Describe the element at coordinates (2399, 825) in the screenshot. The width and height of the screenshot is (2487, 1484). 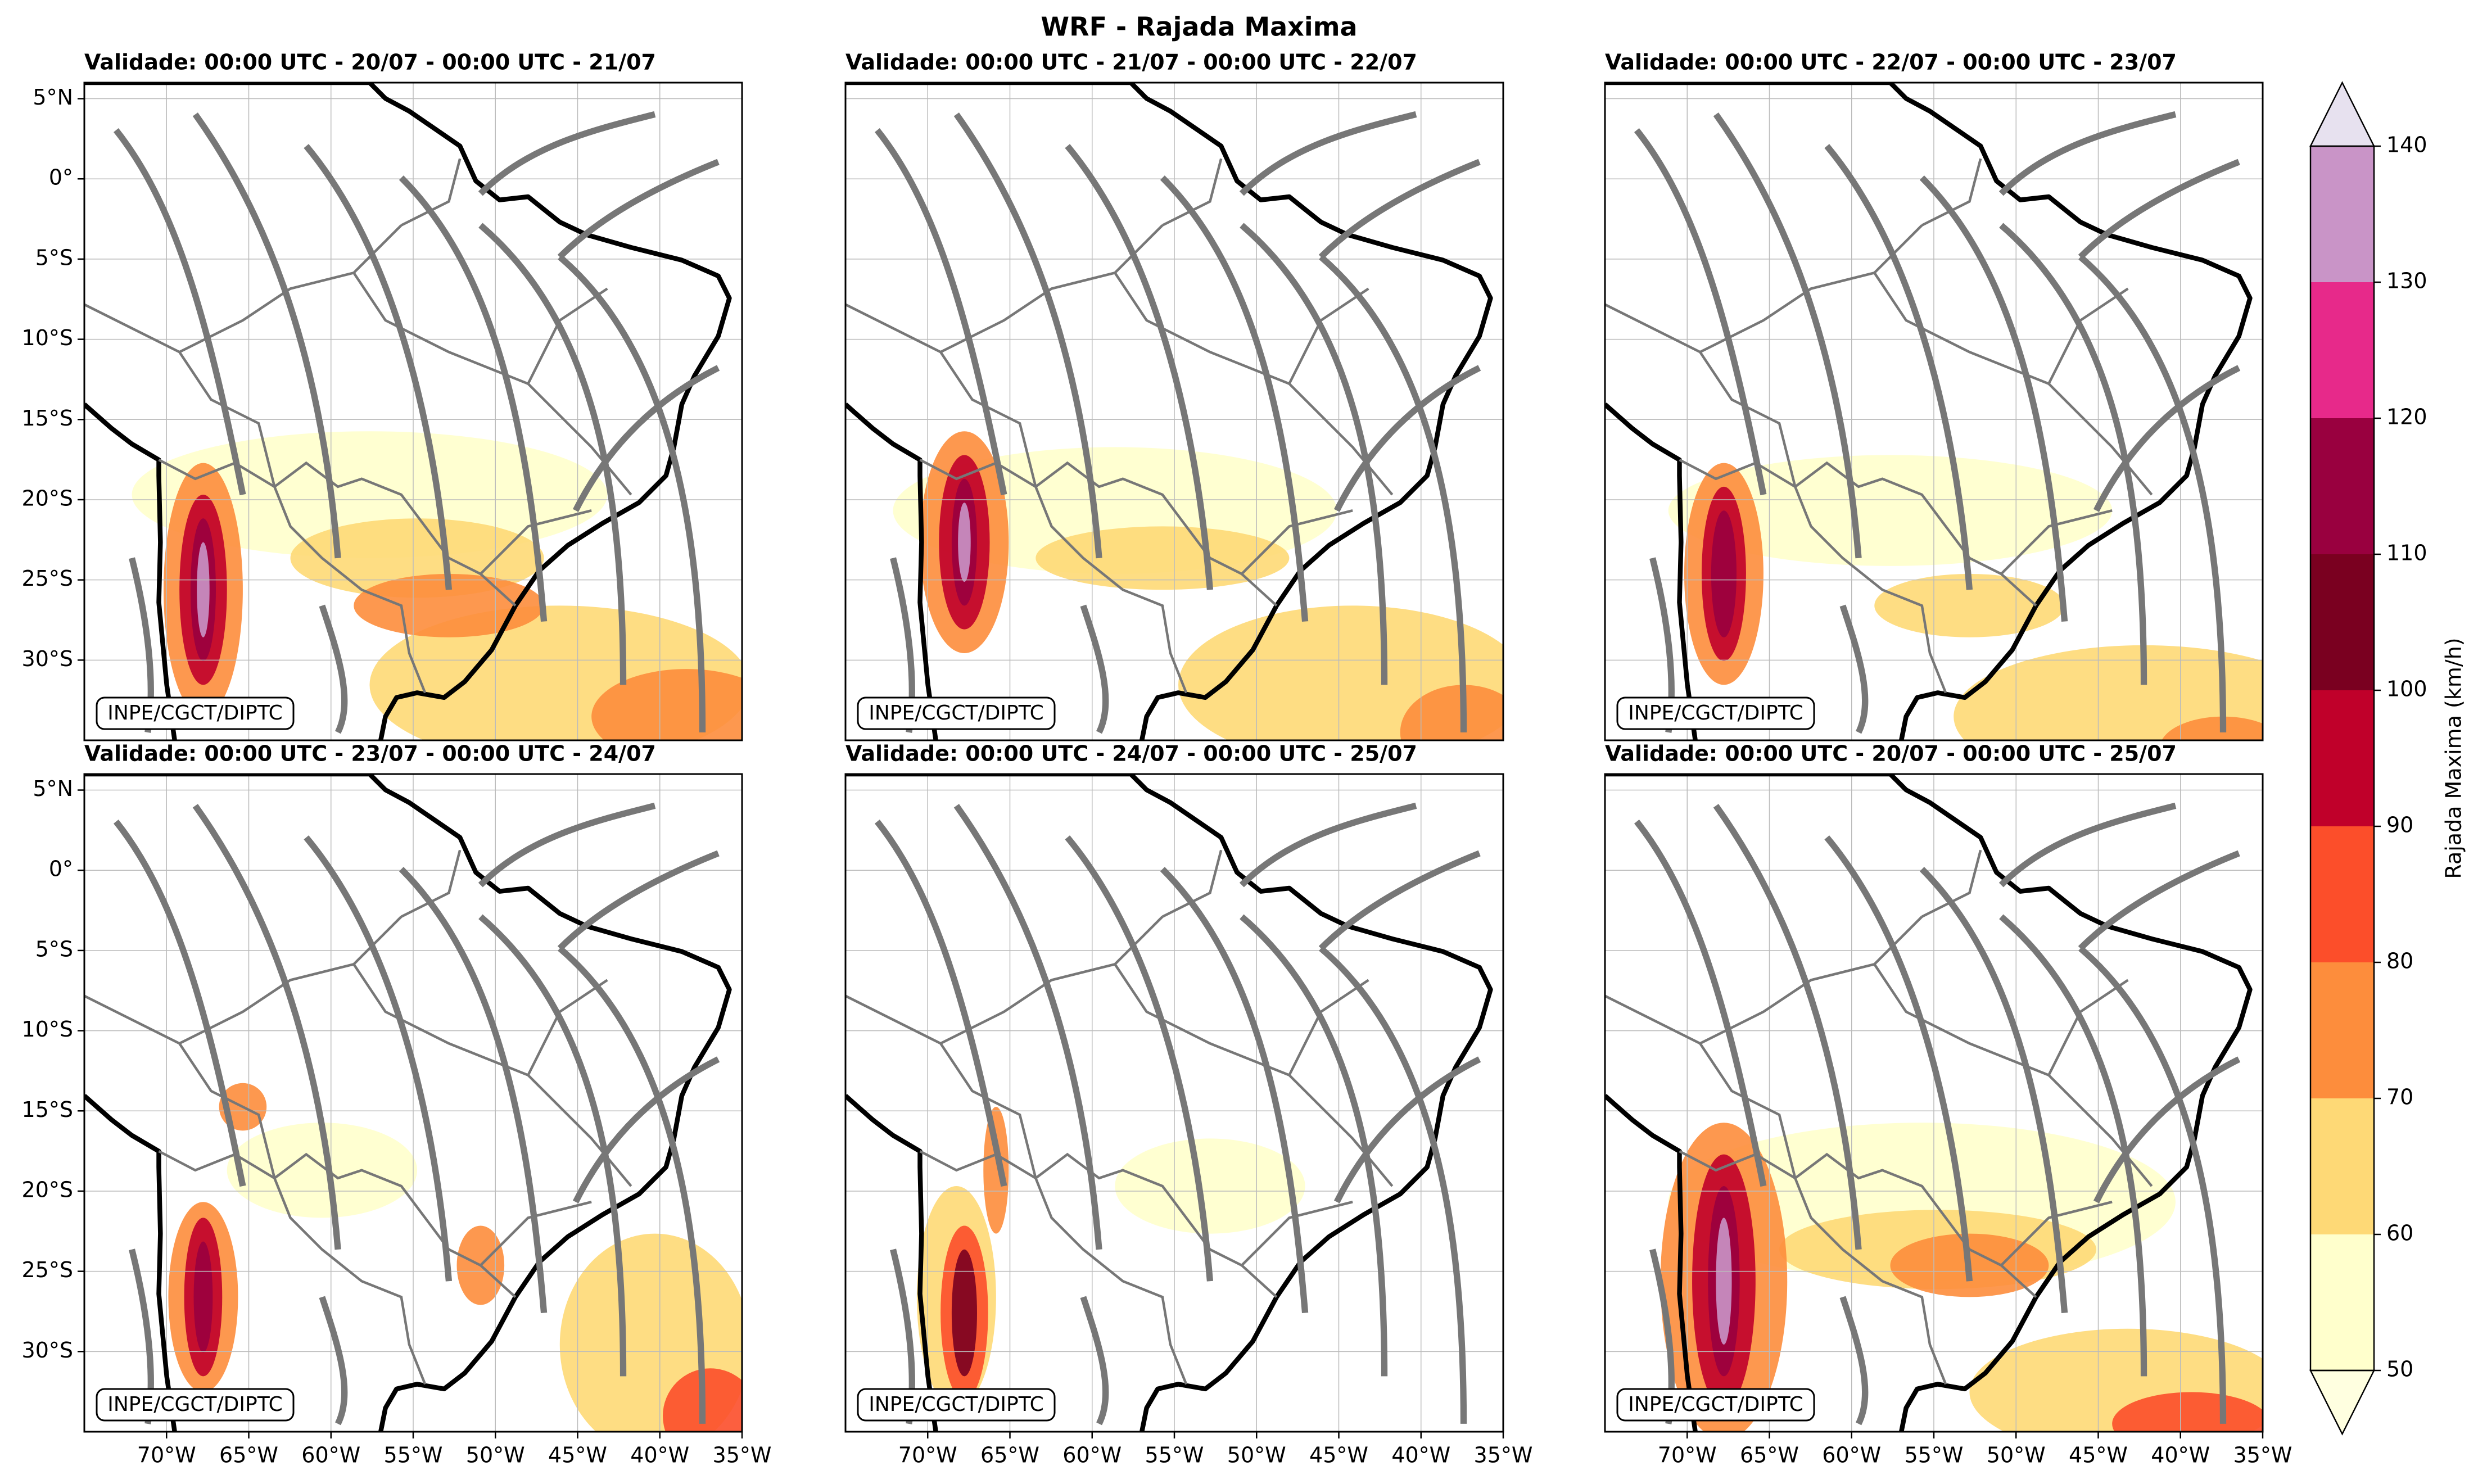
I see `colorbar-tick-label: 90` at that location.